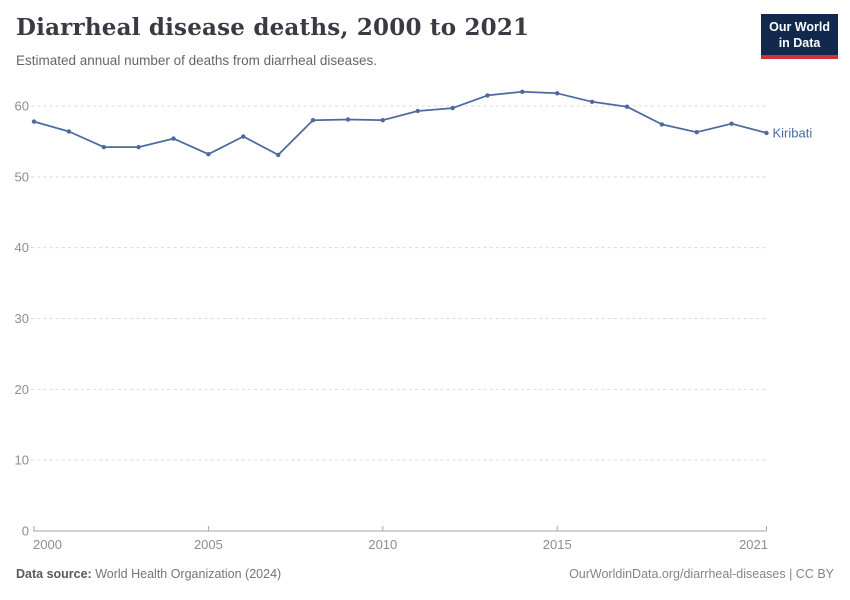  Describe the element at coordinates (188, 574) in the screenshot. I see `data-source-text: World Health Organization (2024)` at that location.